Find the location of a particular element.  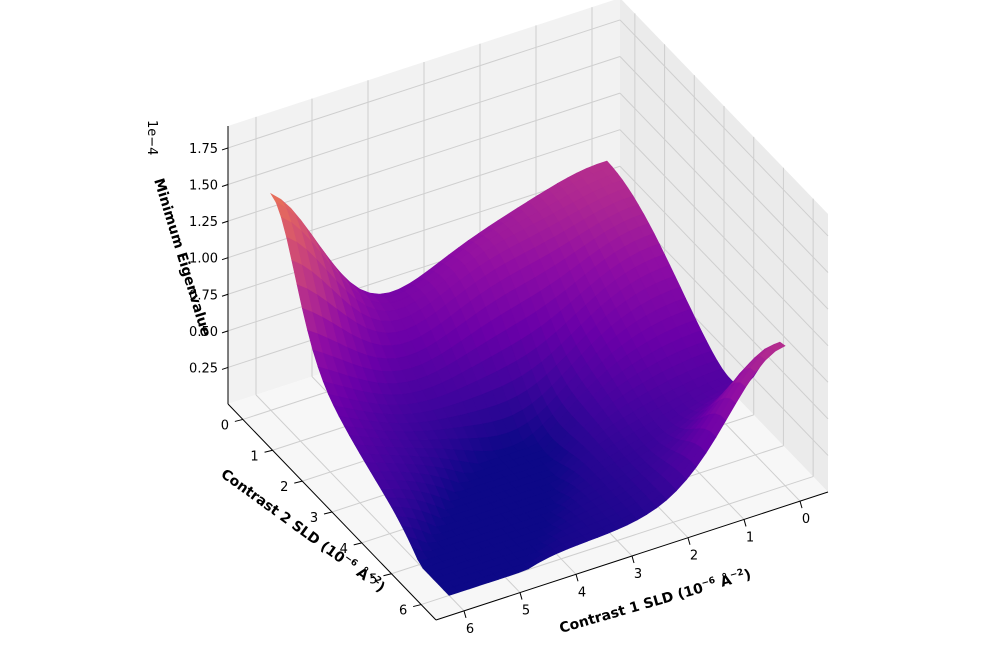

z-tick-label: 0.75 is located at coordinates (203, 295).